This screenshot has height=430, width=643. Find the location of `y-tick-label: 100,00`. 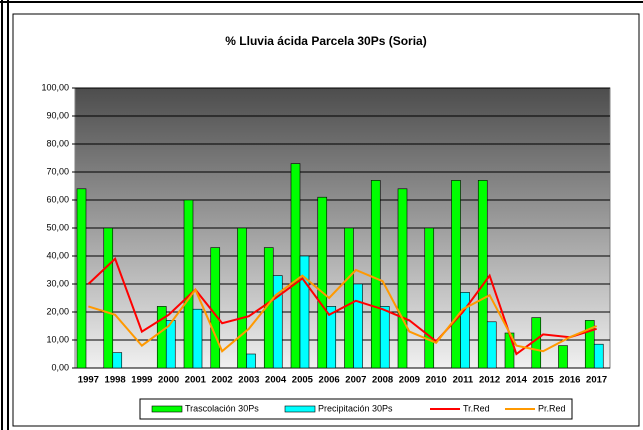

y-tick-label: 100,00 is located at coordinates (55, 87).